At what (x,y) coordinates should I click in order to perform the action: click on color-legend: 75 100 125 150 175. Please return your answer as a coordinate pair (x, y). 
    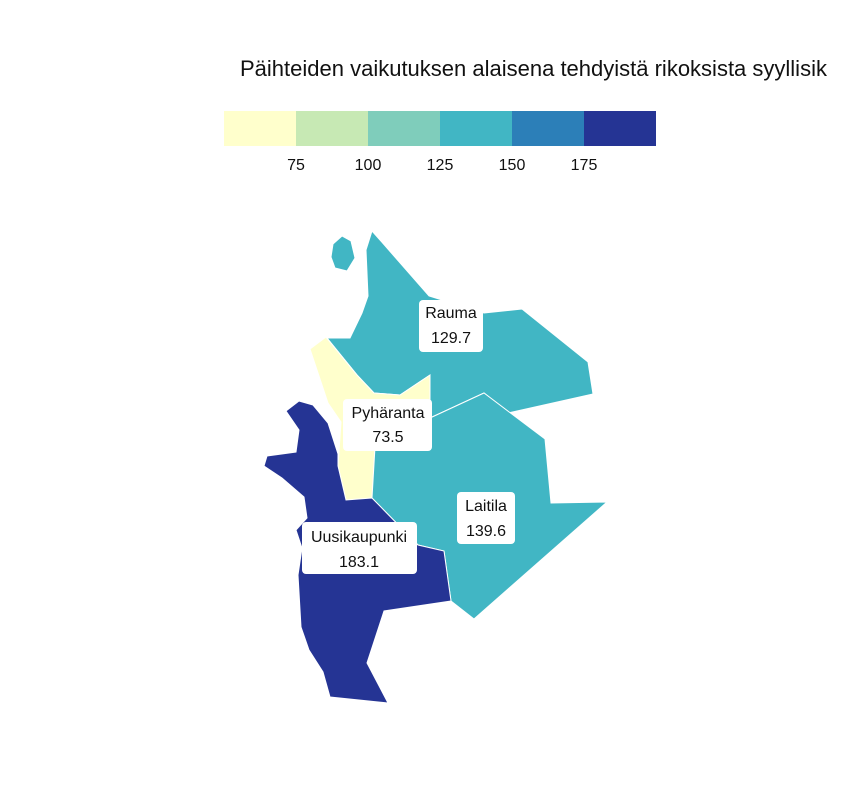
    Looking at the image, I should click on (440, 142).